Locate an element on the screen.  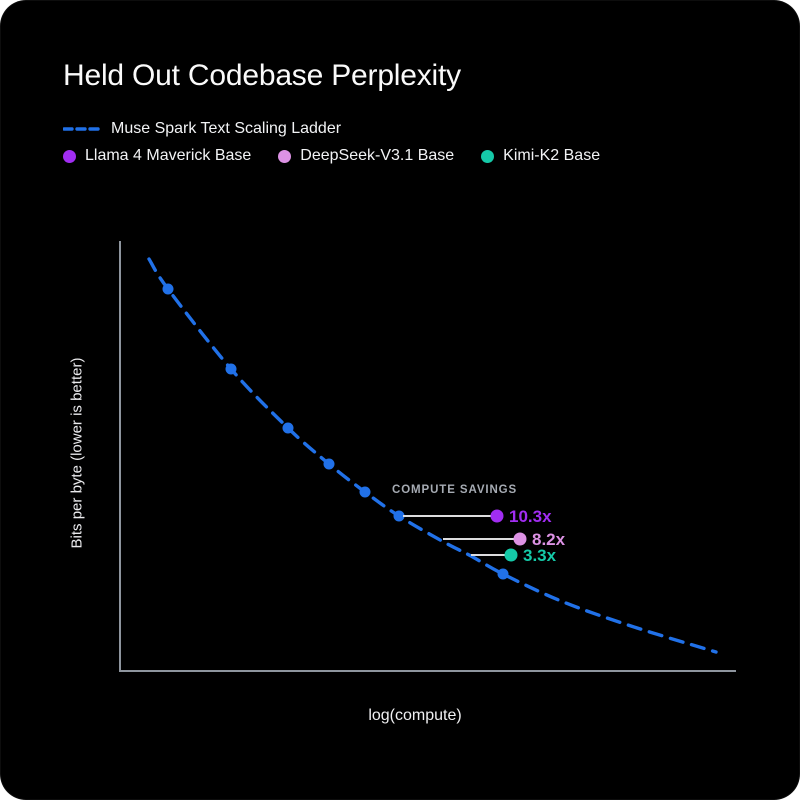
page-title: Held Out Codebase Perplexity is located at coordinates (262, 75).